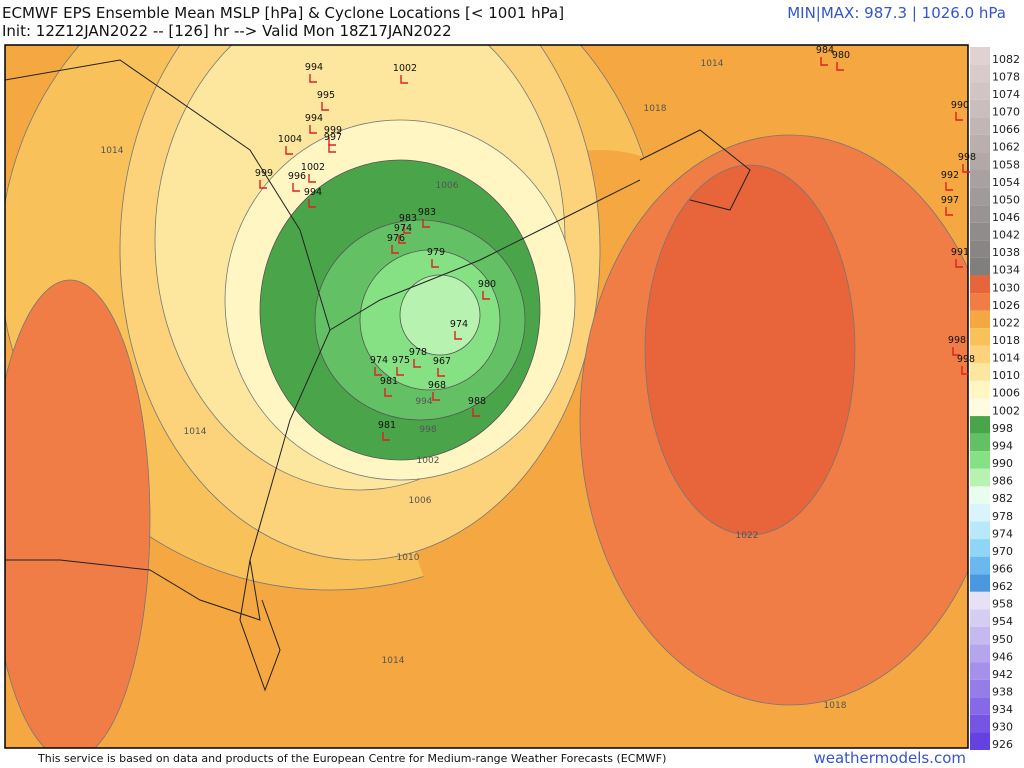 The width and height of the screenshot is (1024, 768). Describe the element at coordinates (1002, 621) in the screenshot. I see `colorbar-label: 954` at that location.